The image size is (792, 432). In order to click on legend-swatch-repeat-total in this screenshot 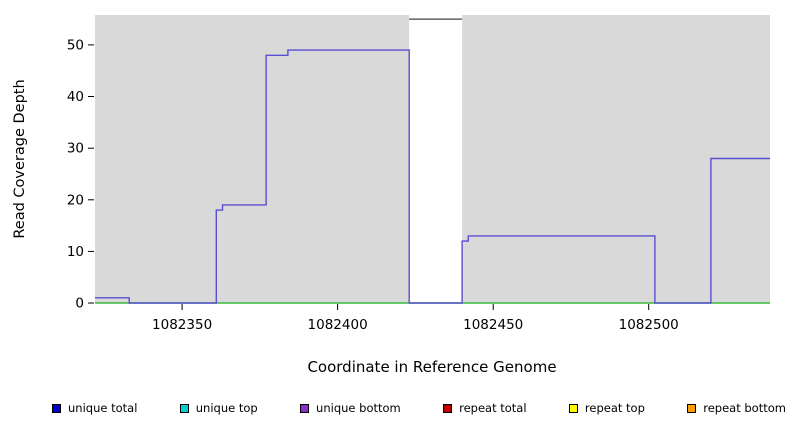, I will do `click(448, 408)`.